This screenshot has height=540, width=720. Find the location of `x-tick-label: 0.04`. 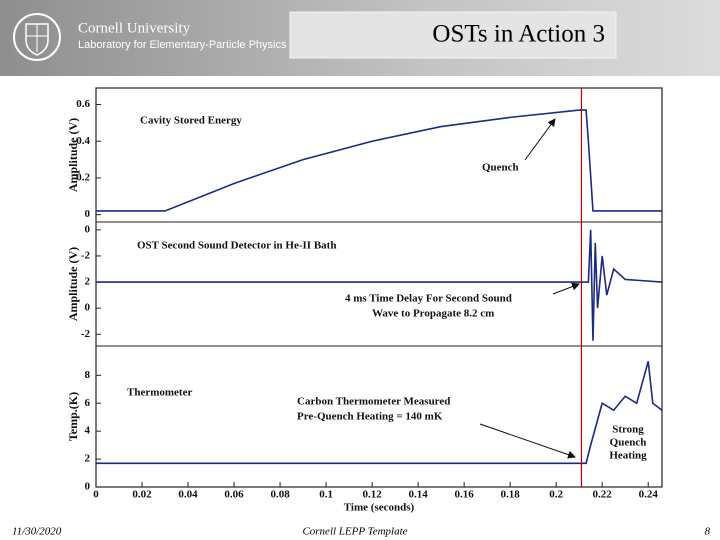

x-tick-label: 0.04 is located at coordinates (188, 495).